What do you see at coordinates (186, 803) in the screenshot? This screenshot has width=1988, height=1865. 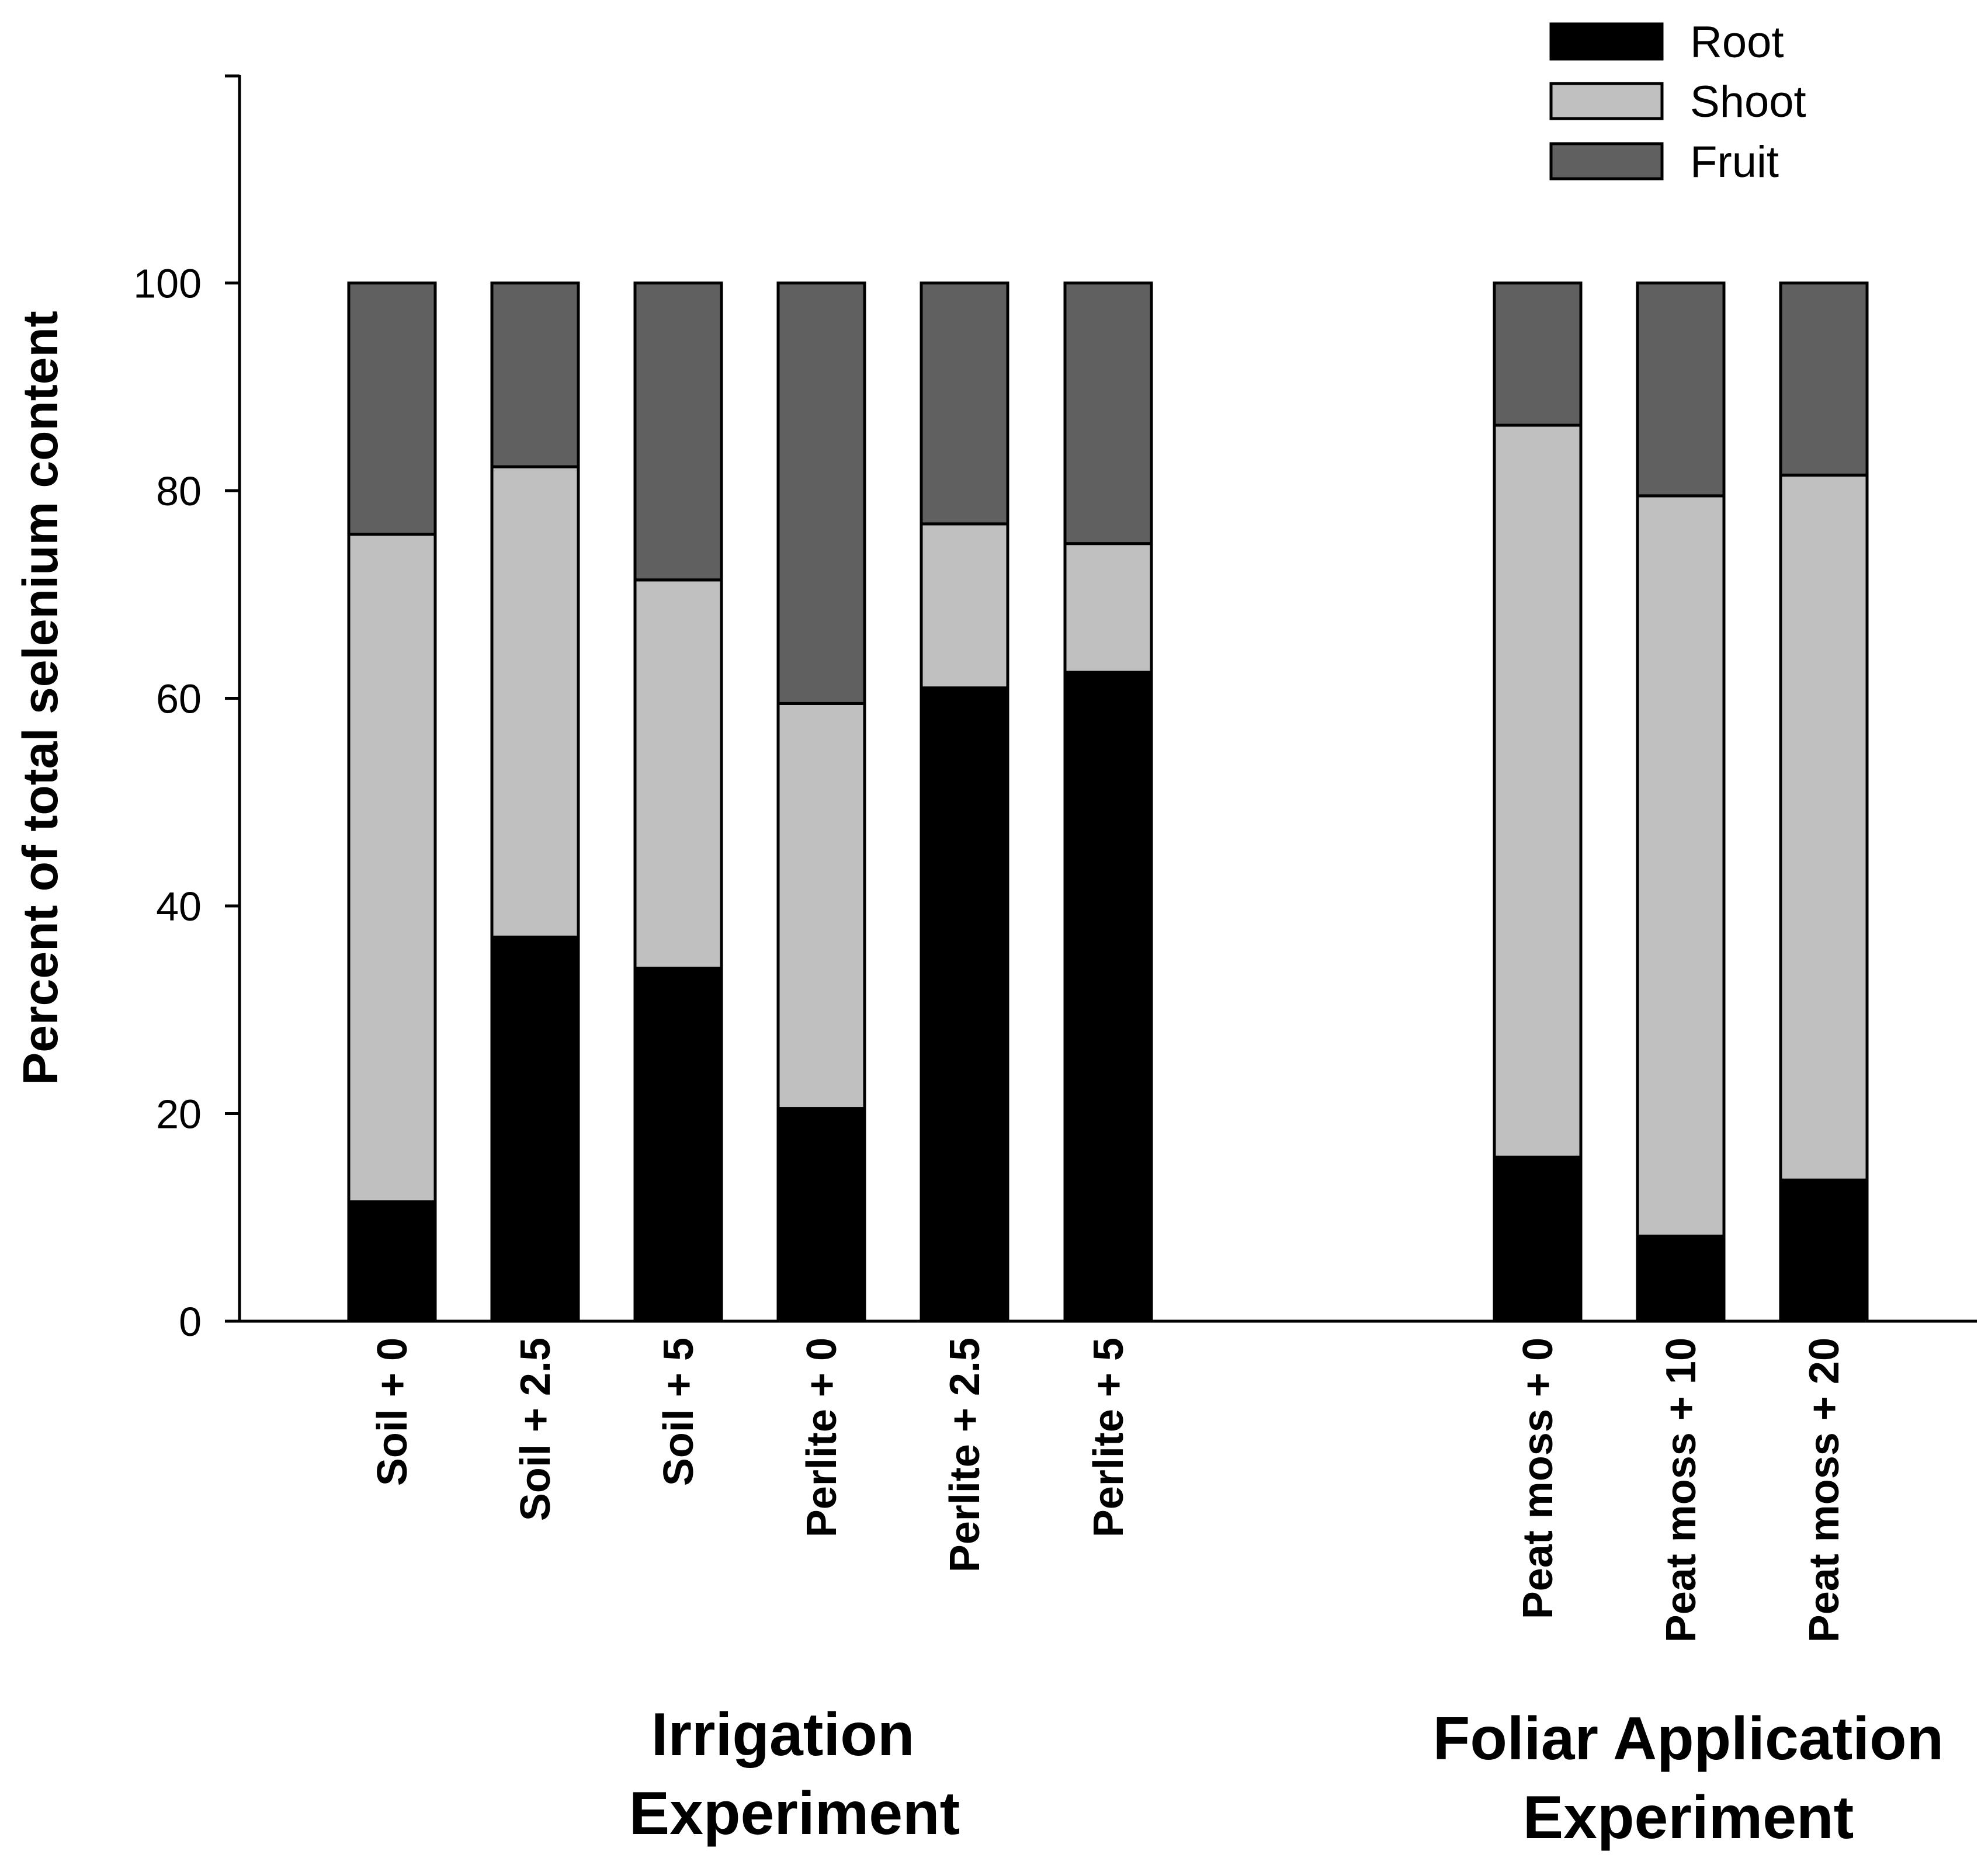 I see `y-axis-ticks: 0 20 40 60 80 100` at bounding box center [186, 803].